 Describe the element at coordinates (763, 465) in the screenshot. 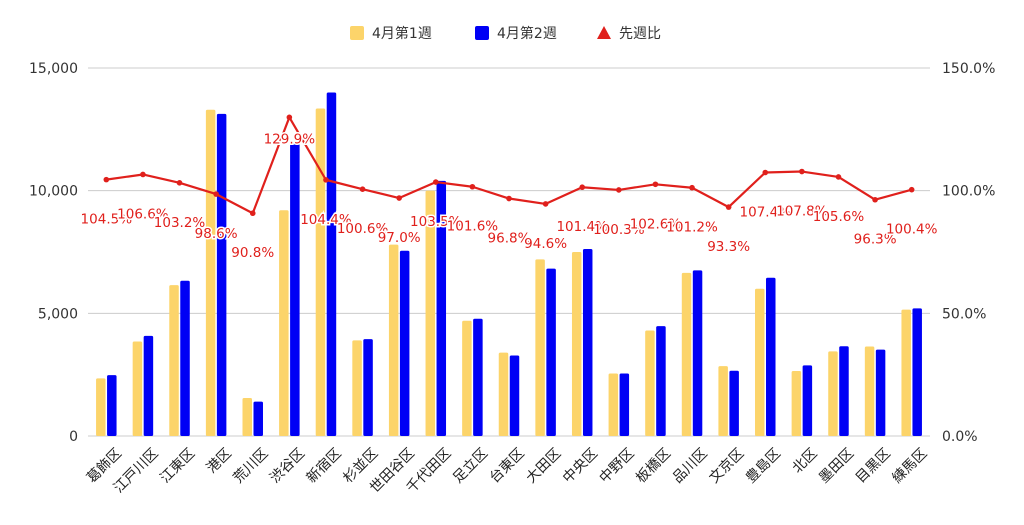

I see `x-tick-label: 豊島区` at that location.